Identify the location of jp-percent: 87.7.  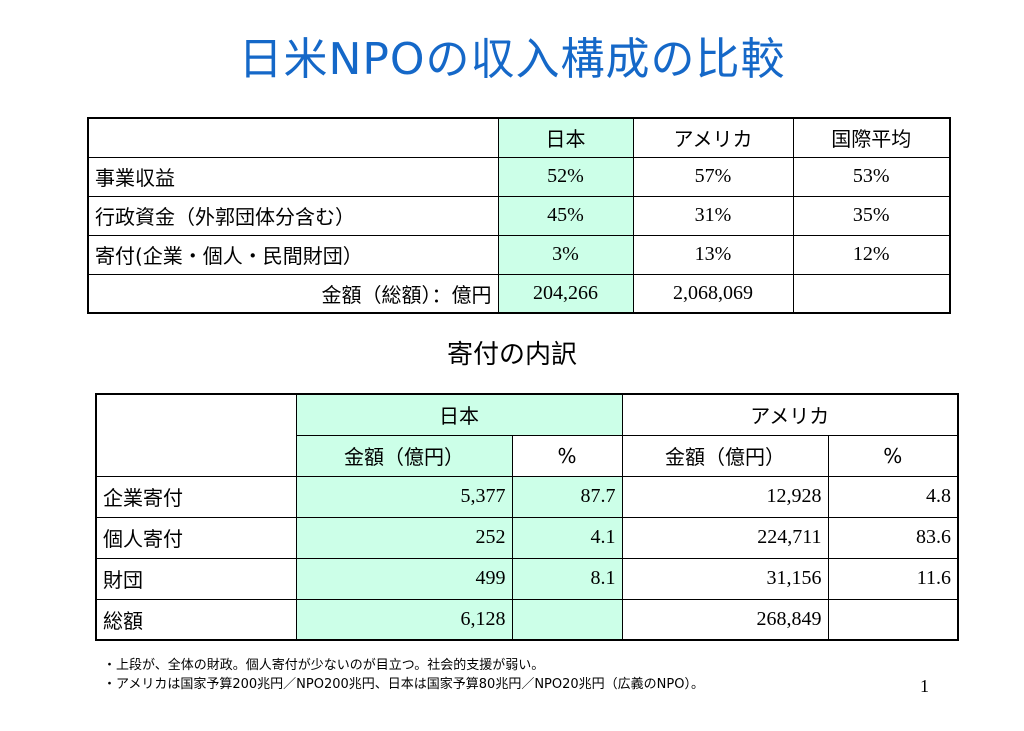
(567, 496).